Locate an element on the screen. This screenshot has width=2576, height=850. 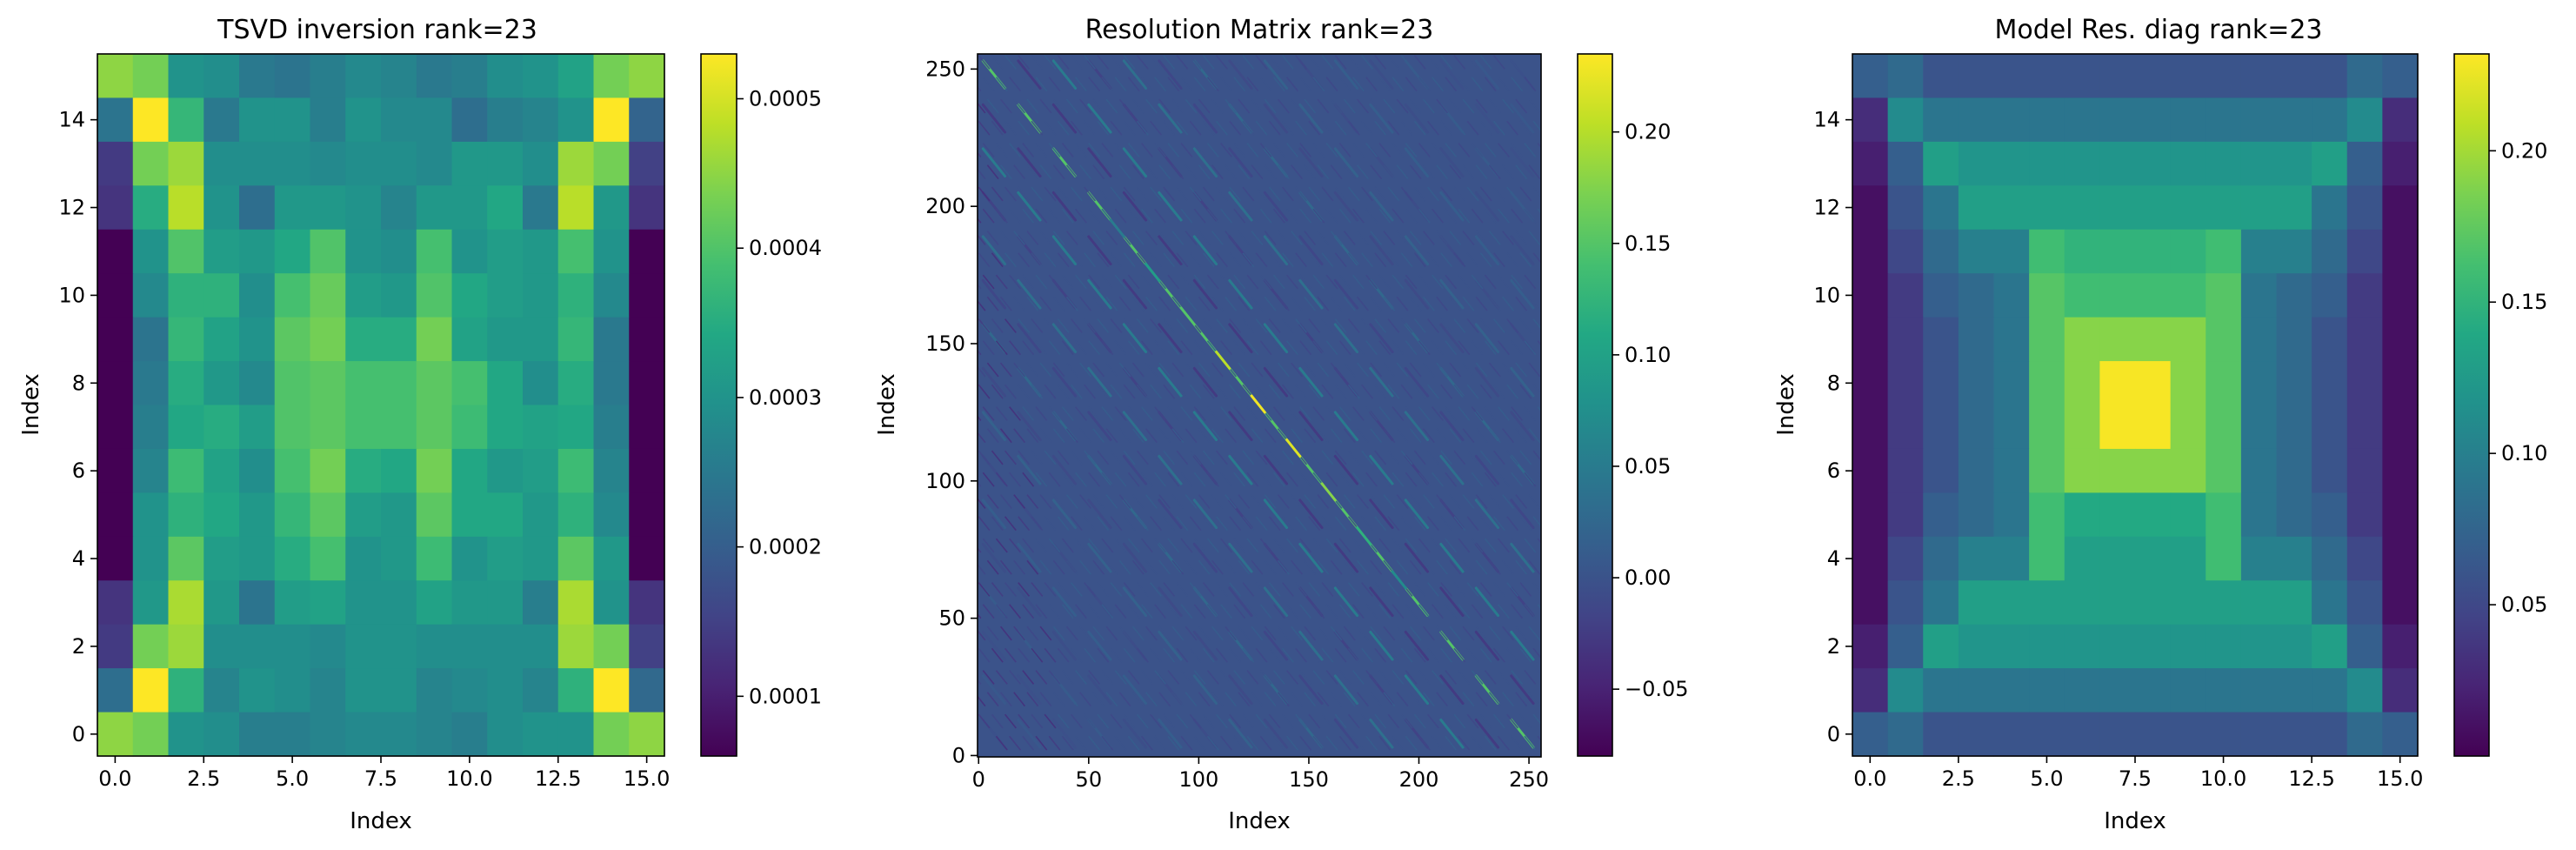
colorbar-tick-label: 0.05 is located at coordinates (1648, 466).